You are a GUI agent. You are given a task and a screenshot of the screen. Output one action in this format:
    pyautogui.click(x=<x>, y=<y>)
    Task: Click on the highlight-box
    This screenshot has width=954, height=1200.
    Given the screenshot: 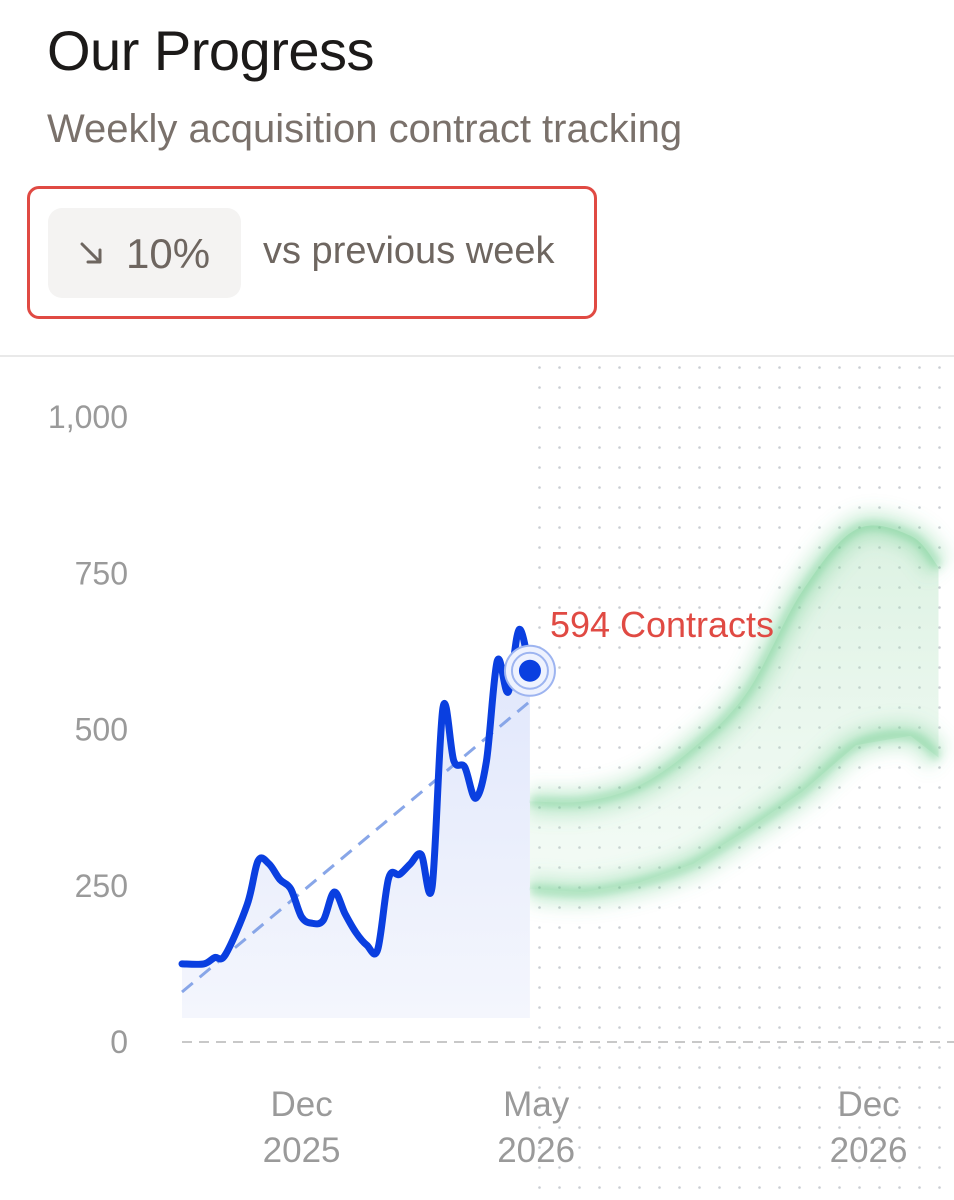 What is the action you would take?
    pyautogui.click(x=312, y=252)
    